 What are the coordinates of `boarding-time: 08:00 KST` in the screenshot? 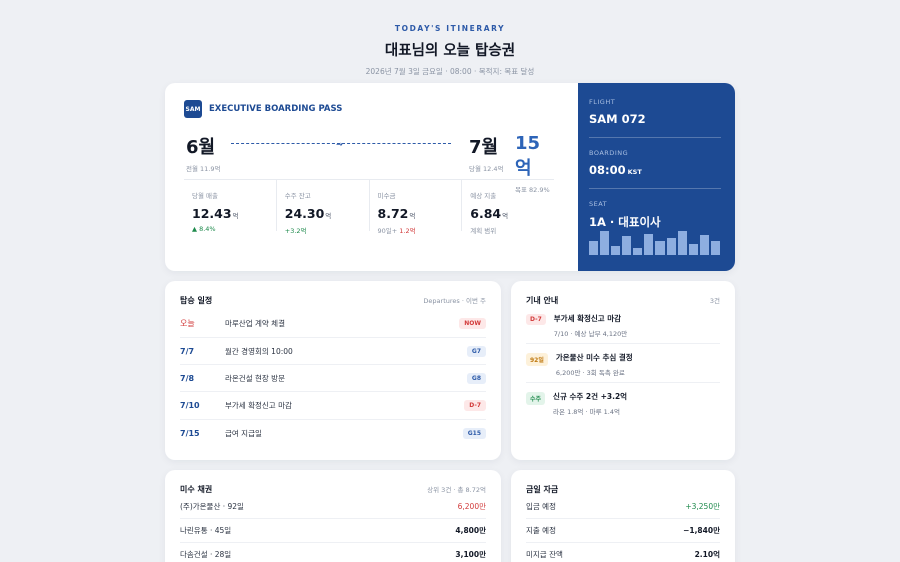 It's located at (615, 170).